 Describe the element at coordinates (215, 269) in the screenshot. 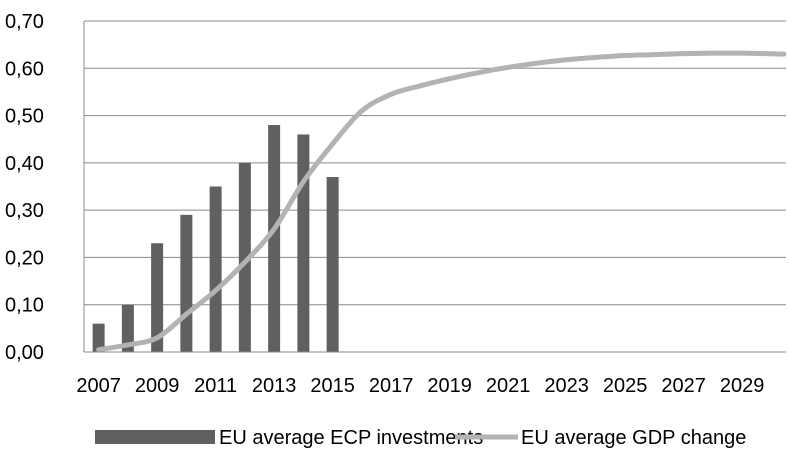

I see `bar-2011` at that location.